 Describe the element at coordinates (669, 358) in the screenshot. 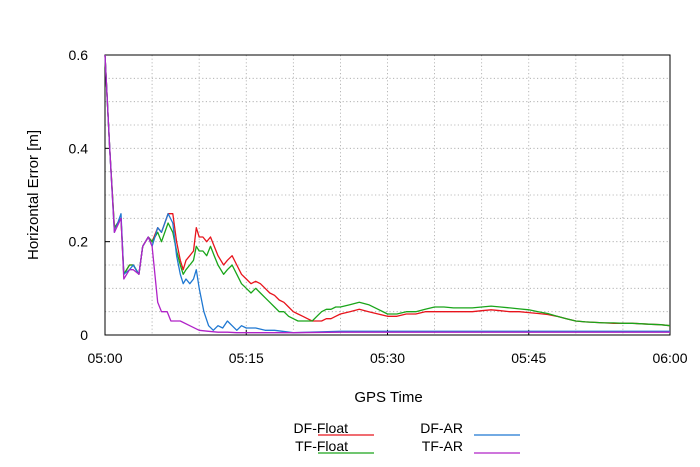

I see `x-tick-label: 06:00` at that location.